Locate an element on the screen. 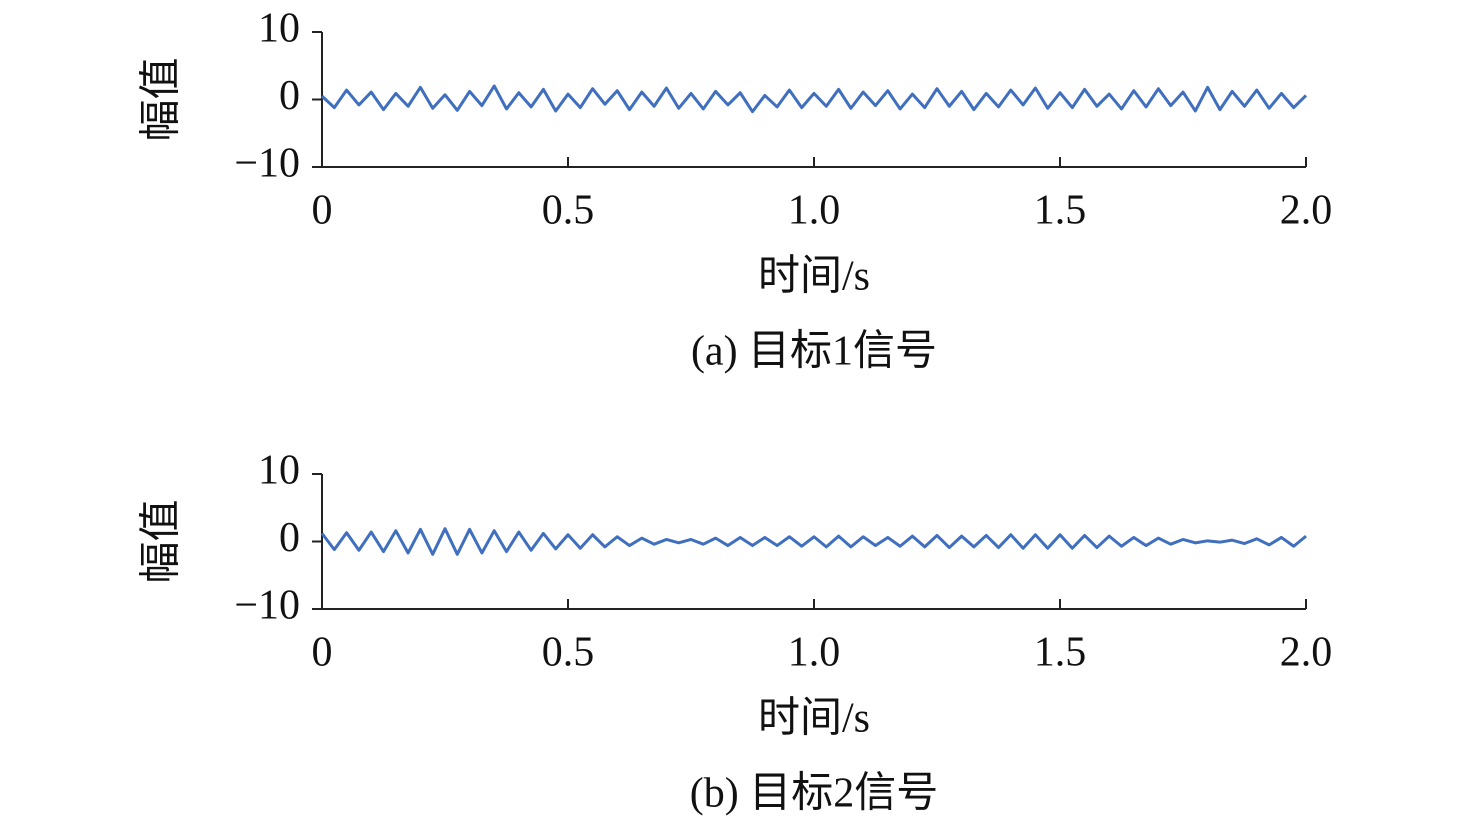 This screenshot has width=1476, height=836. chart-title: (b) 目标2信号 is located at coordinates (814, 794).